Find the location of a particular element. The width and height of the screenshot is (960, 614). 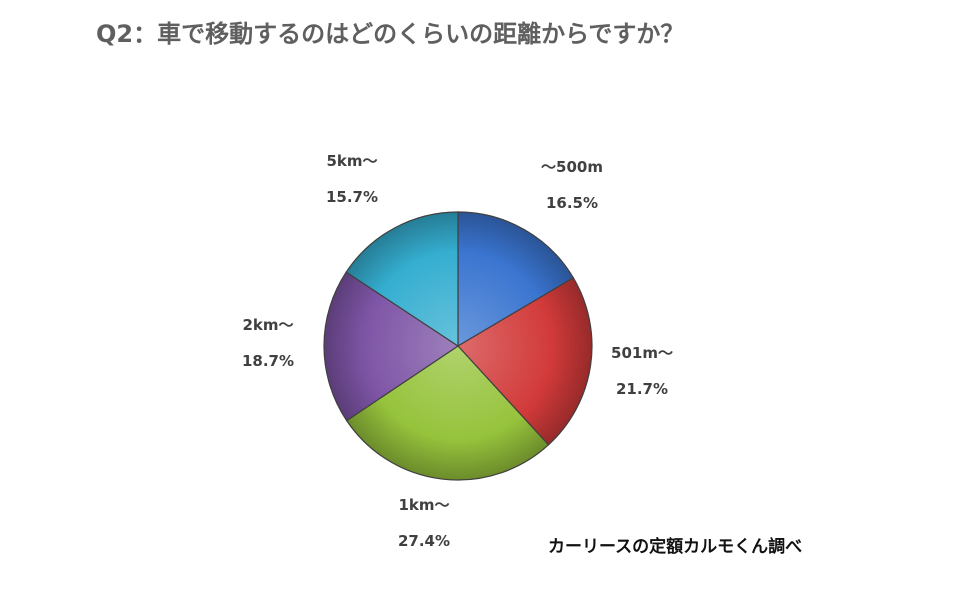

slice-category-label: 501m～ is located at coordinates (642, 353).